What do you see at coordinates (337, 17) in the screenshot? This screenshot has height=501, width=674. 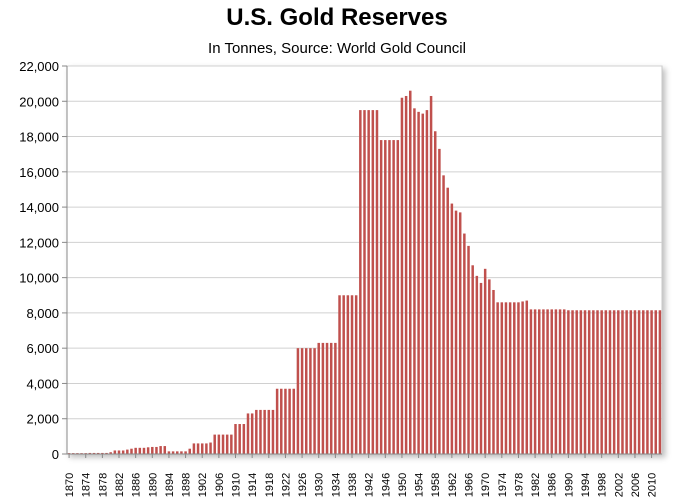 I see `chart-title: U.S. Gold Reserves` at bounding box center [337, 17].